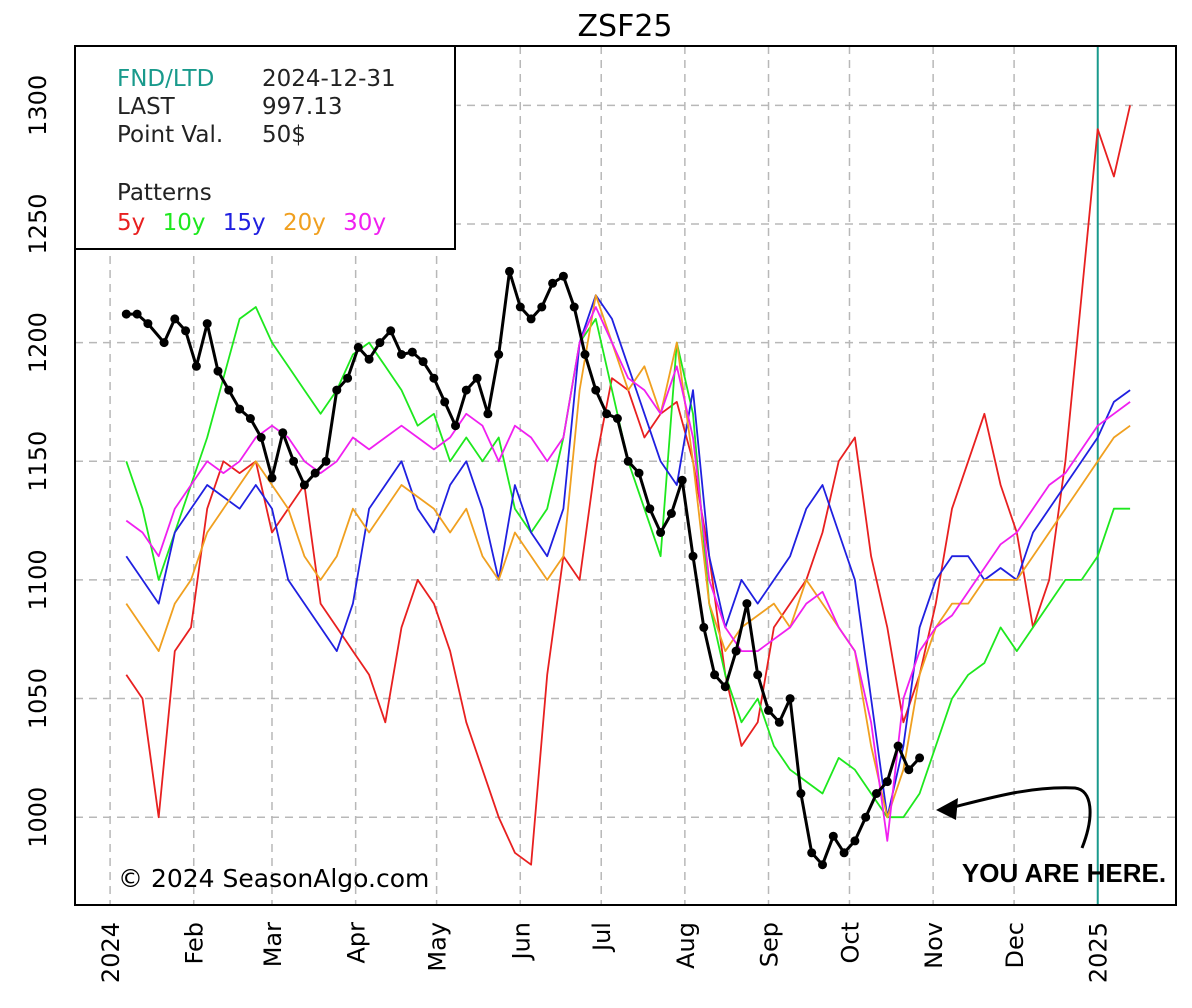 This screenshot has height=1008, width=1192. I want to click on x-tick-label: Jun, so click(521, 942).